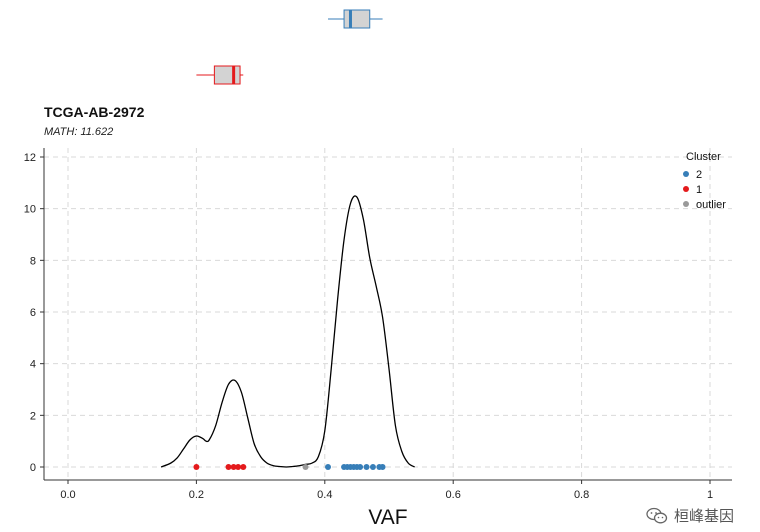 This screenshot has height=532, width=760. I want to click on legend-label-outlier: outlier, so click(711, 205).